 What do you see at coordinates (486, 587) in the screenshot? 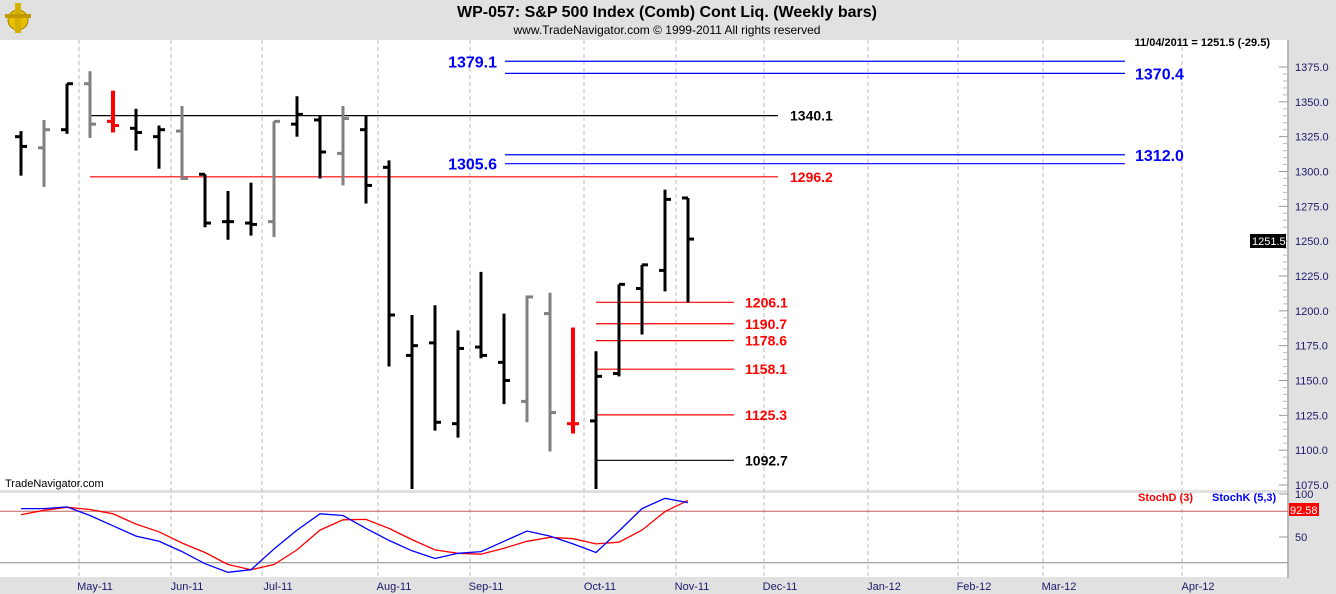
I see `x-tick-label: Sep-11` at bounding box center [486, 587].